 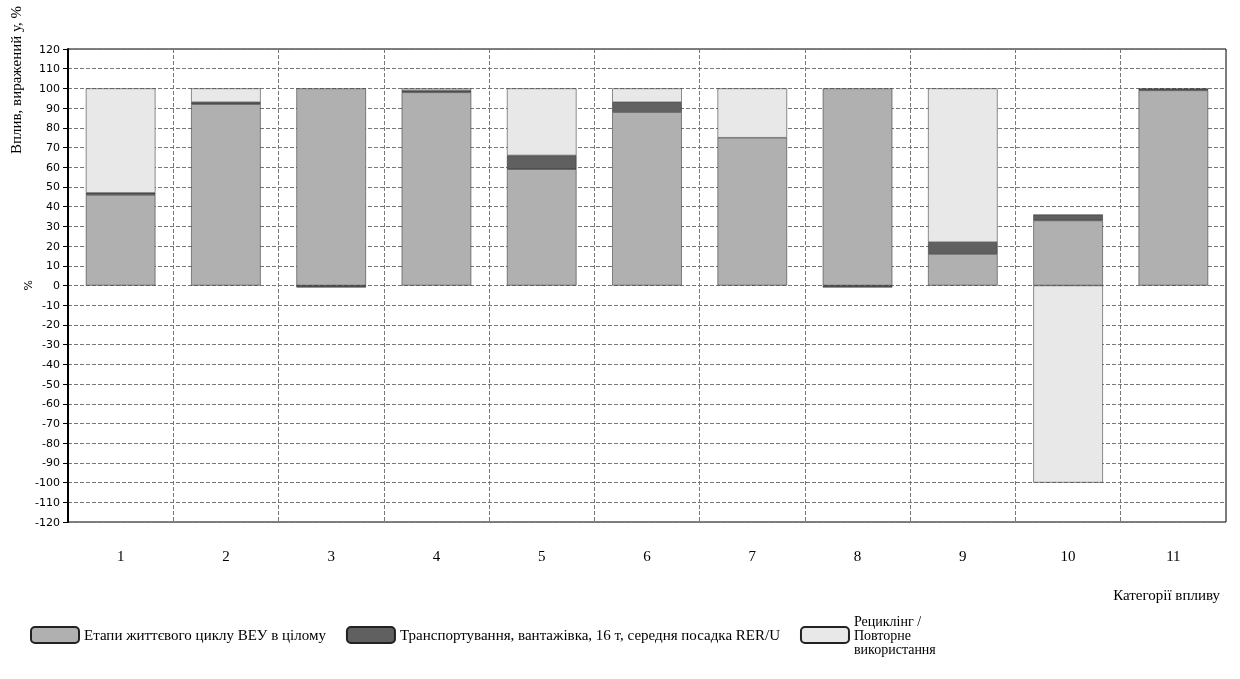 What do you see at coordinates (226, 555) in the screenshot?
I see `x-tick-label: 2` at bounding box center [226, 555].